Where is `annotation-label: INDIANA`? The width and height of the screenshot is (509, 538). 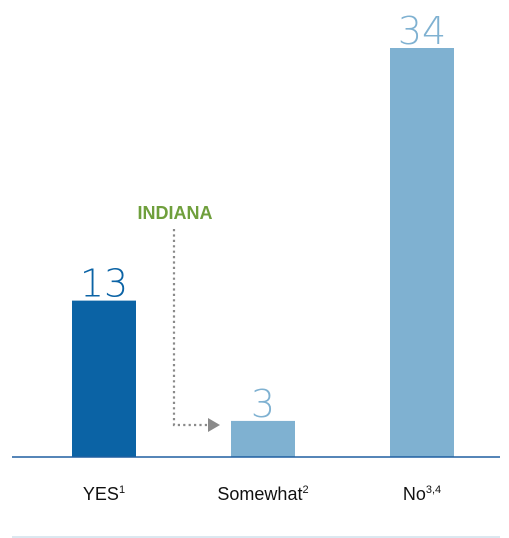
annotation-label: INDIANA is located at coordinates (175, 213).